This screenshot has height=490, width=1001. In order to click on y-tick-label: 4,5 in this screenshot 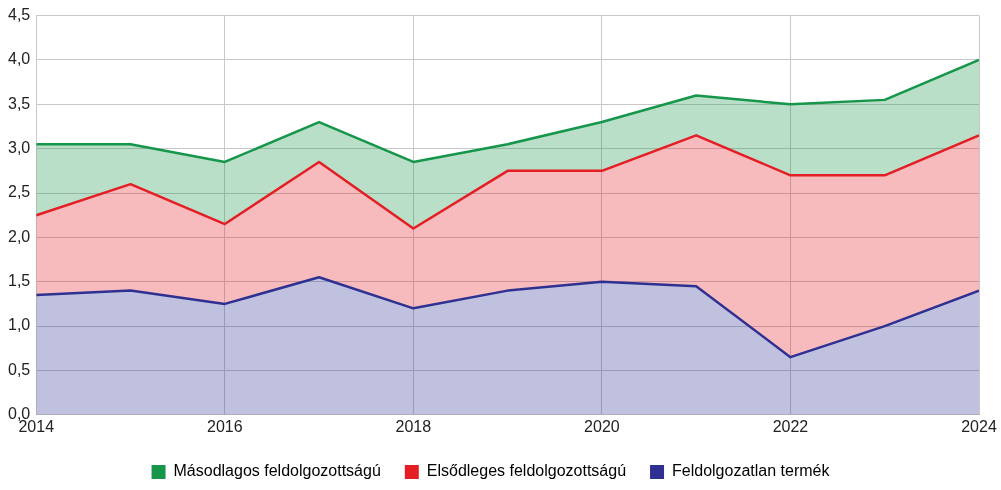, I will do `click(19, 15)`.